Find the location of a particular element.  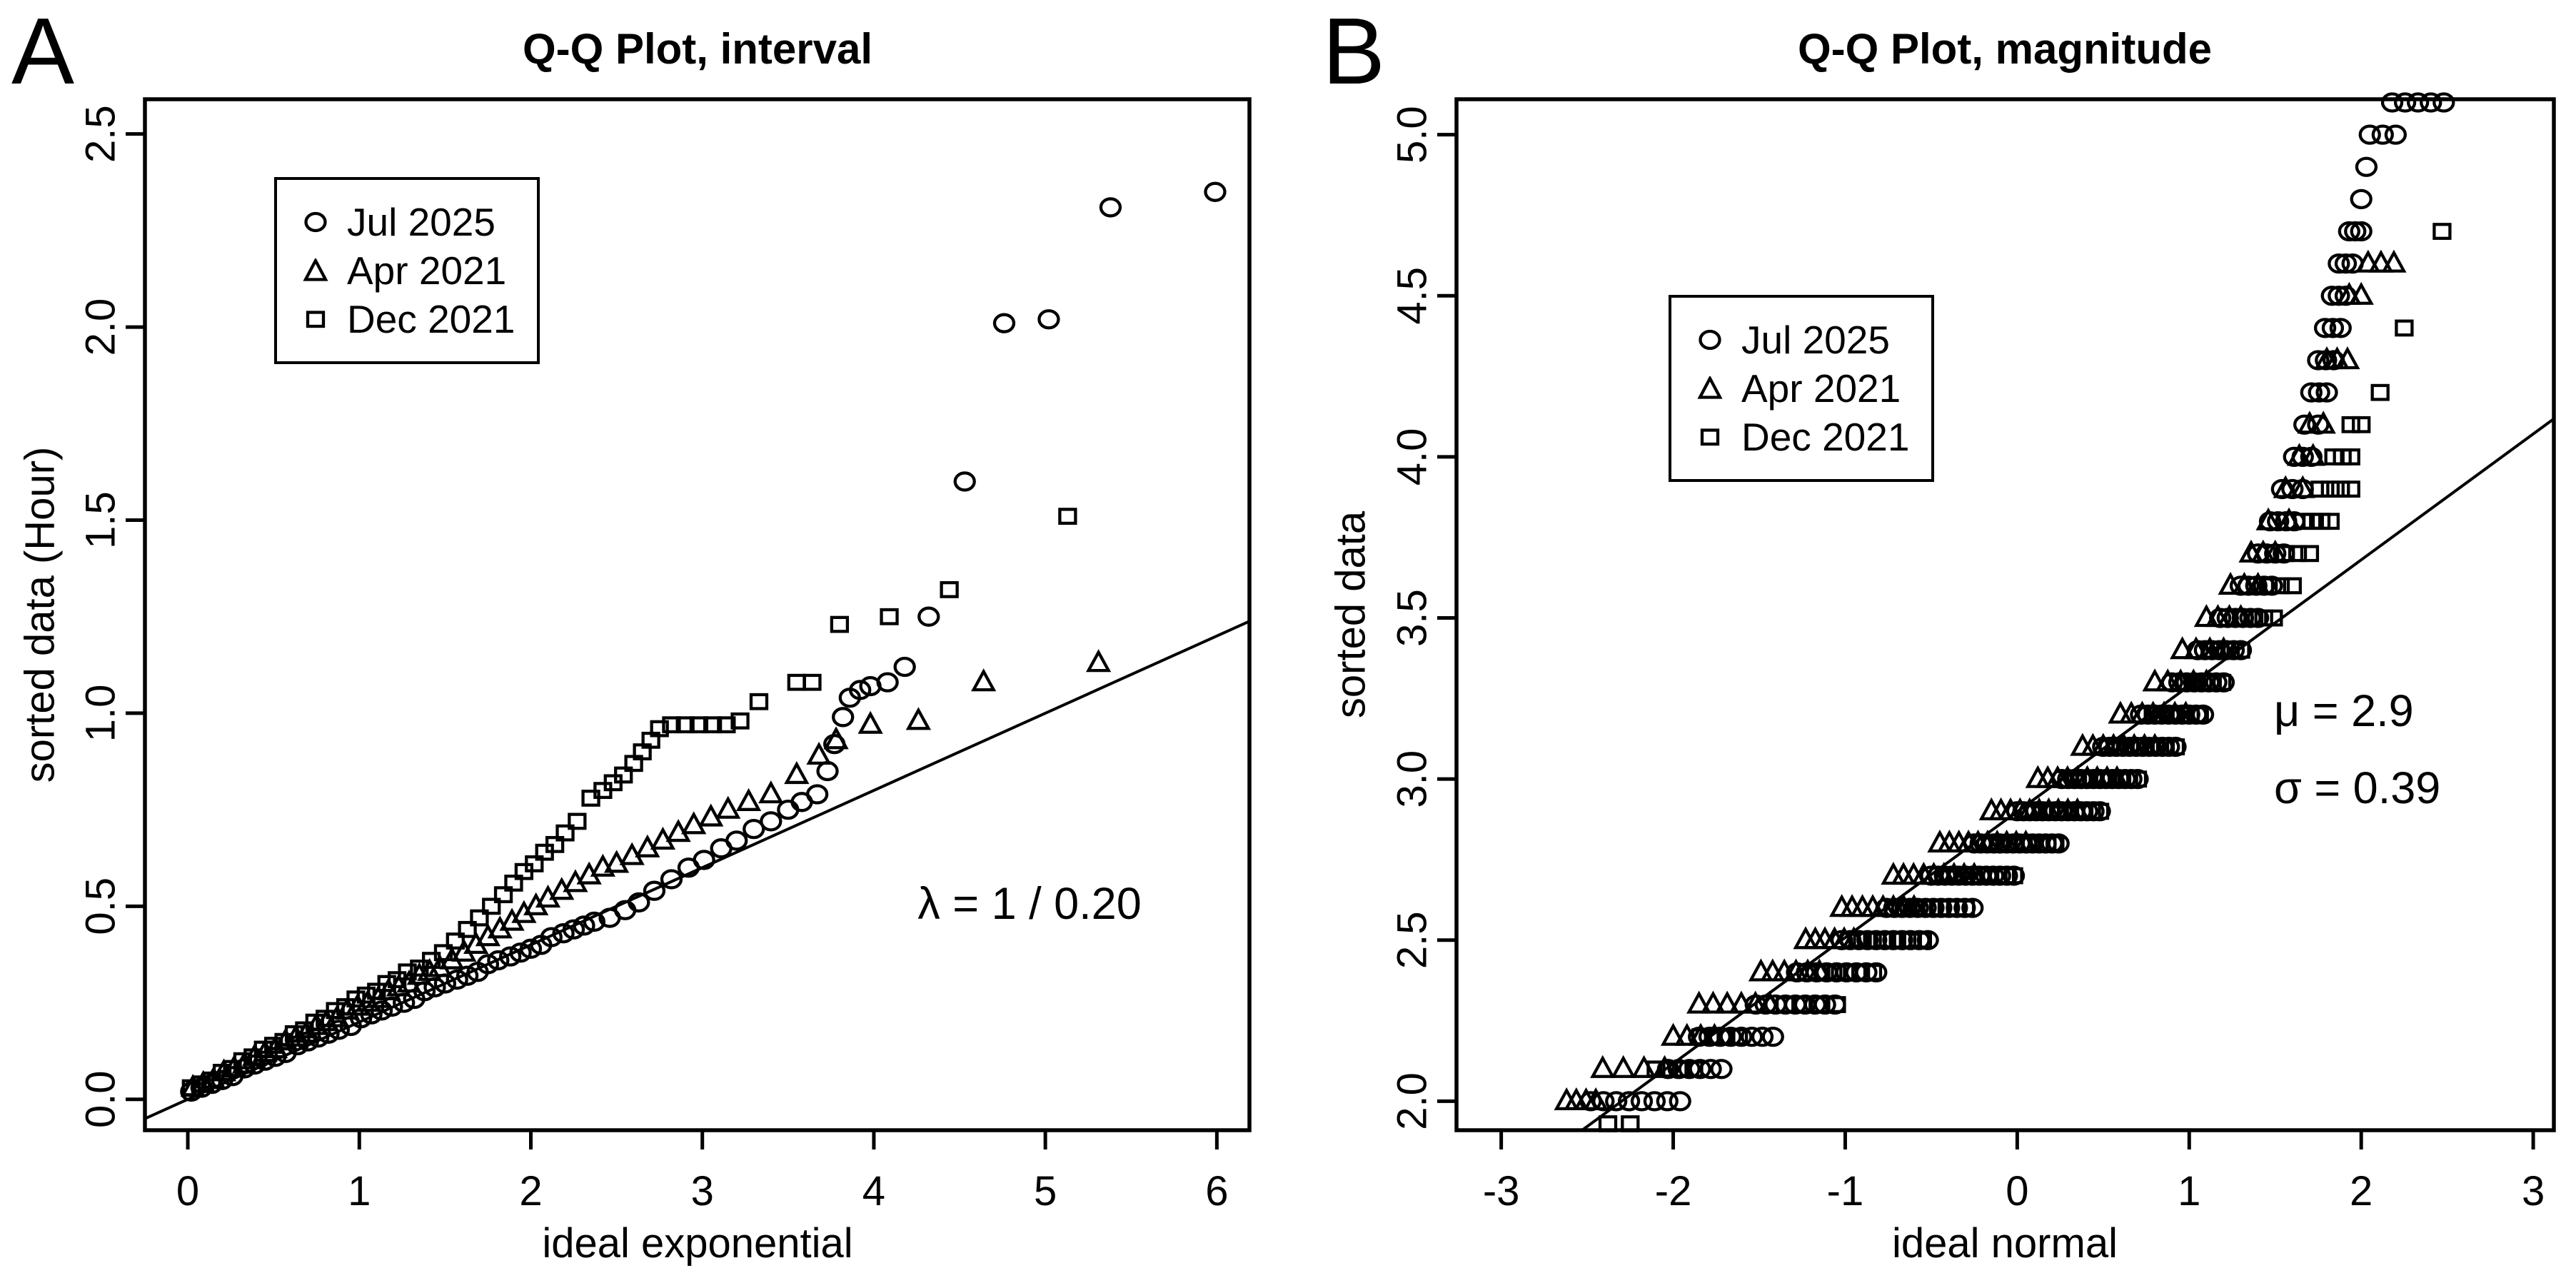

legend-item-apr-2021: Apr 2021 is located at coordinates (1814, 388).